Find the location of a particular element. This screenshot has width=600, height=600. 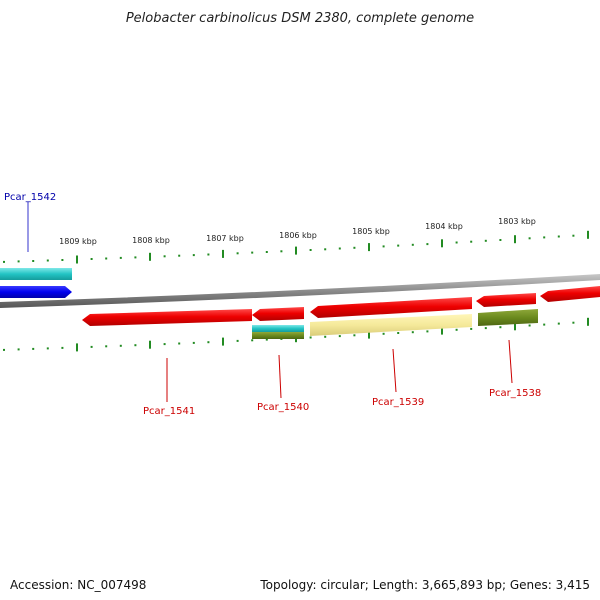

gene-label-pcar-1540: Pcar_1540 is located at coordinates (283, 407).